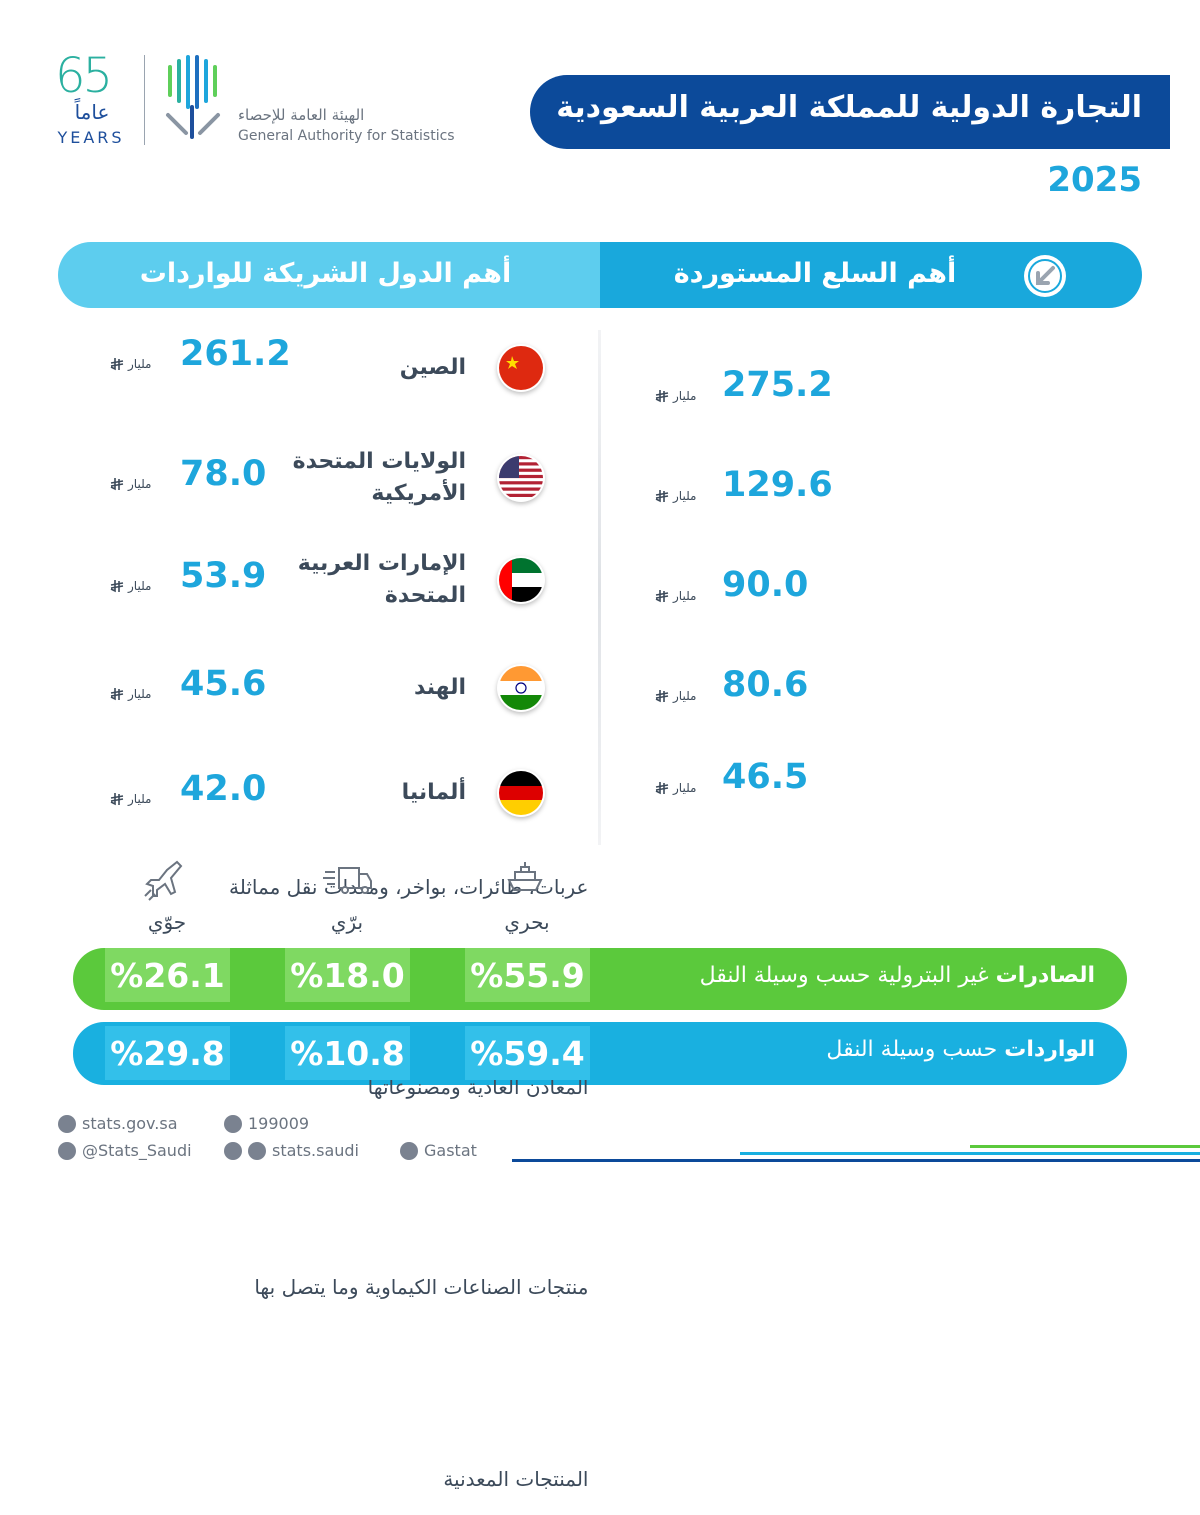 This screenshot has height=1515, width=1200. I want to click on org-name-ar: الهيئة العامة للإحصاء, so click(301, 115).